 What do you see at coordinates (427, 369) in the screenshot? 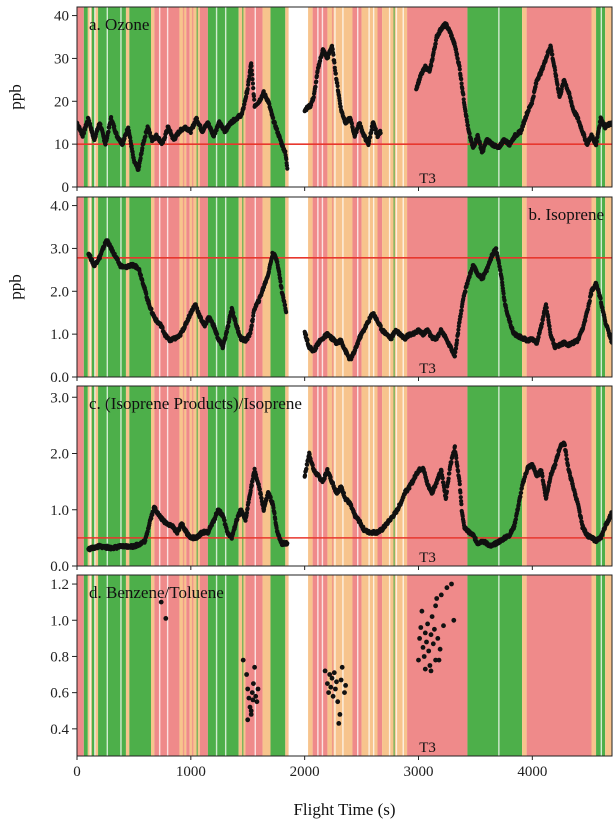
I see `region-label-t3: T3` at bounding box center [427, 369].